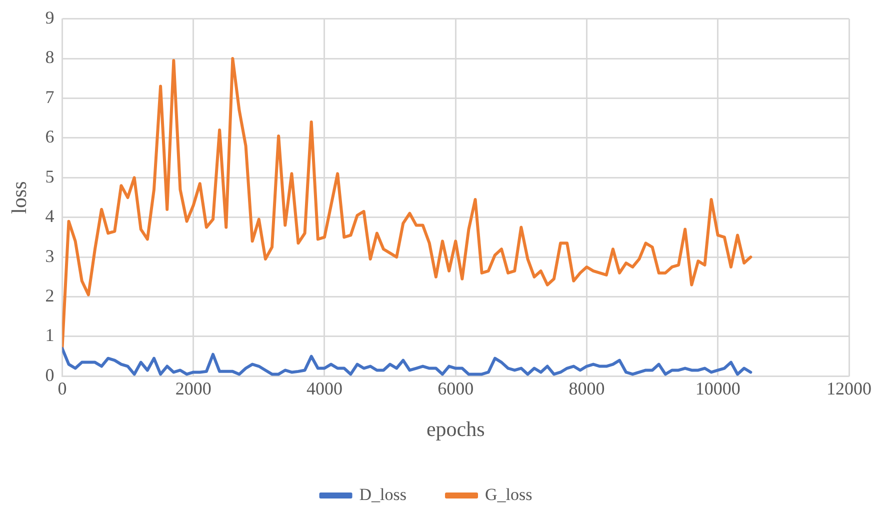 This screenshot has height=518, width=879. Describe the element at coordinates (19, 197) in the screenshot. I see `y-axis-title: loss` at that location.